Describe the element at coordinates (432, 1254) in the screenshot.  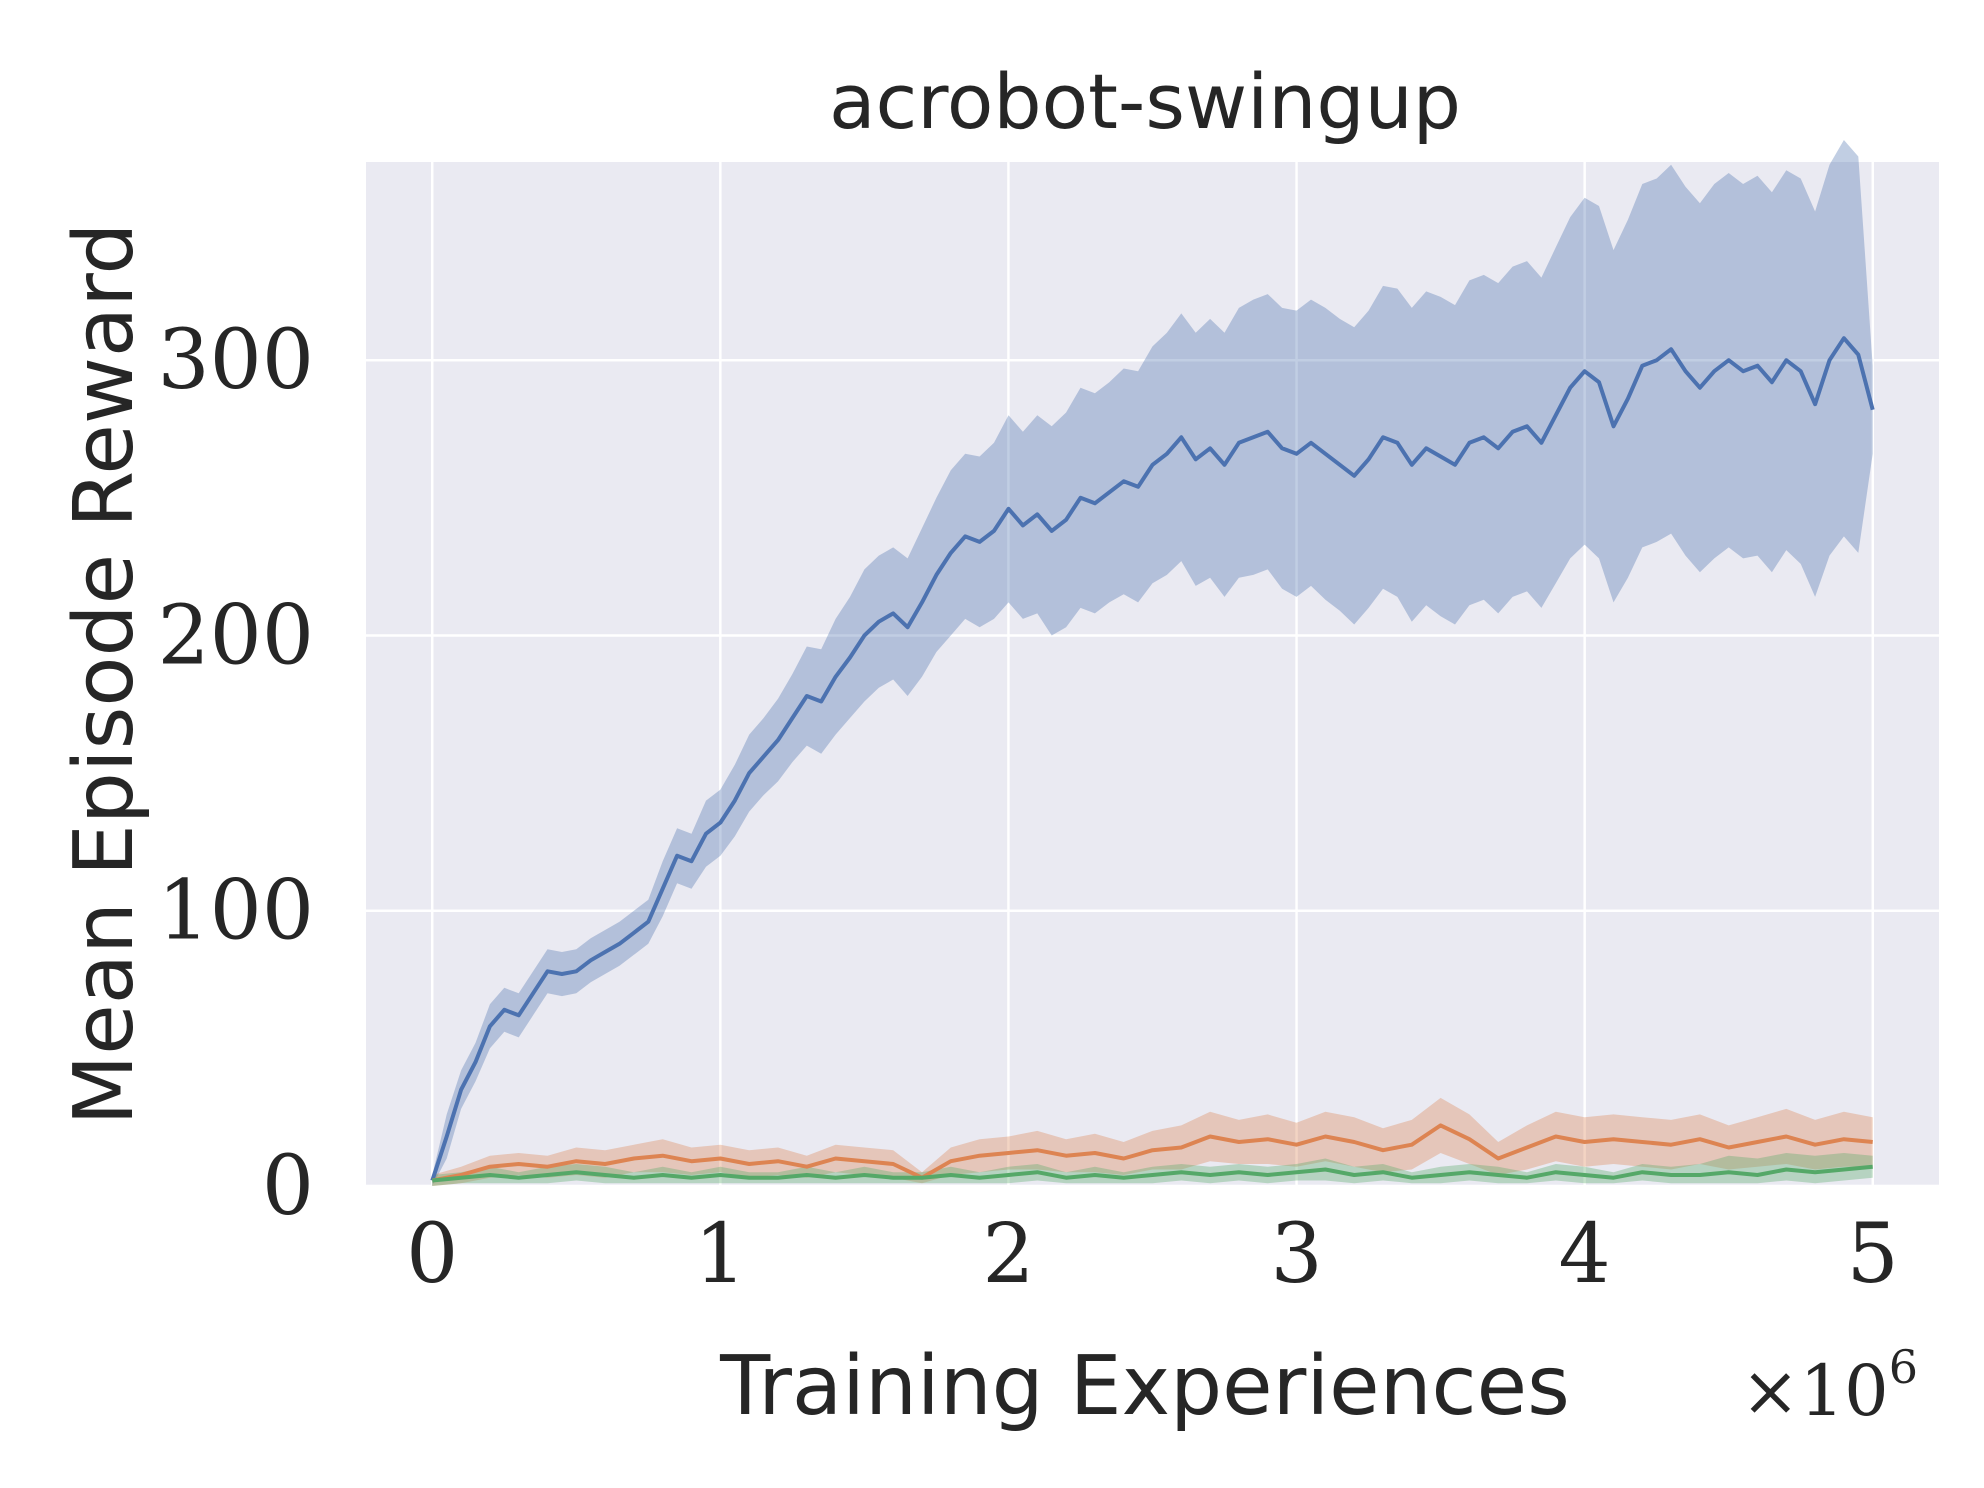
I see `x-tick-label-0: 0` at that location.